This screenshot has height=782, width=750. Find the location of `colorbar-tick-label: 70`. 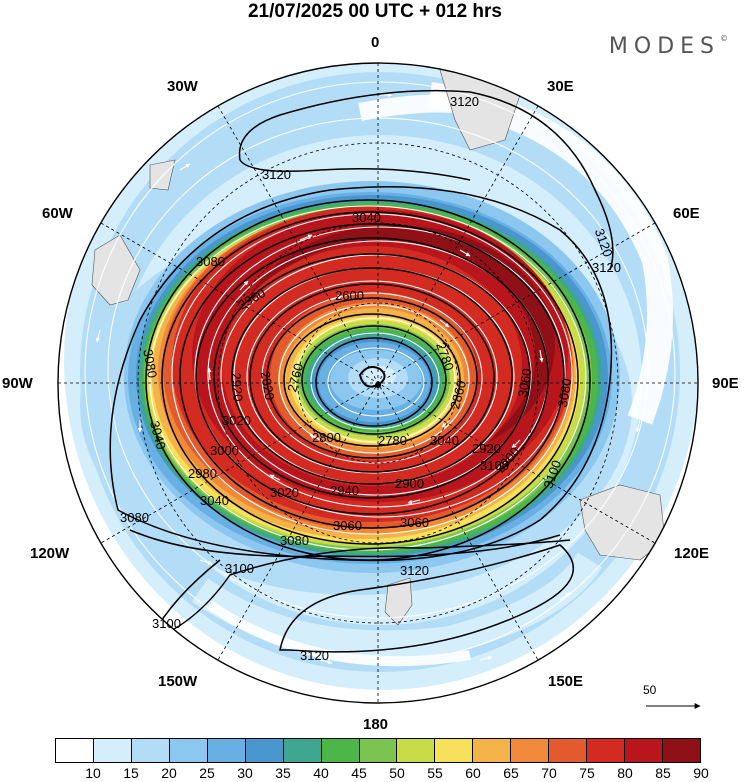

colorbar-tick-label: 70 is located at coordinates (549, 773).